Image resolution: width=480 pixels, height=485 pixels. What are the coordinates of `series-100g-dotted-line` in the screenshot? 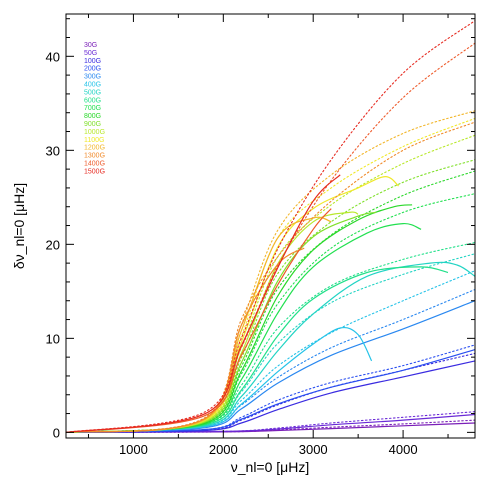 It's located at (270, 392).